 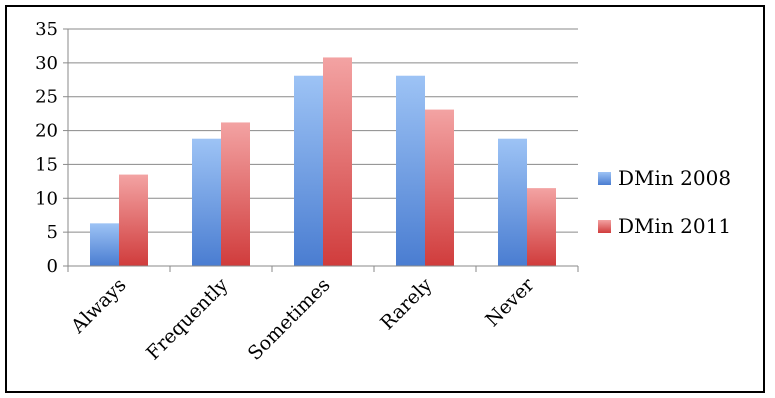 What do you see at coordinates (410, 170) in the screenshot?
I see `bar-dmin-2008-rarely` at bounding box center [410, 170].